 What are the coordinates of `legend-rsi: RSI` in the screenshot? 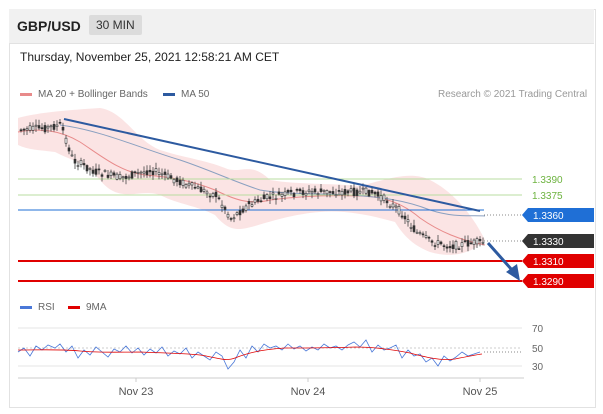 It's located at (37, 307).